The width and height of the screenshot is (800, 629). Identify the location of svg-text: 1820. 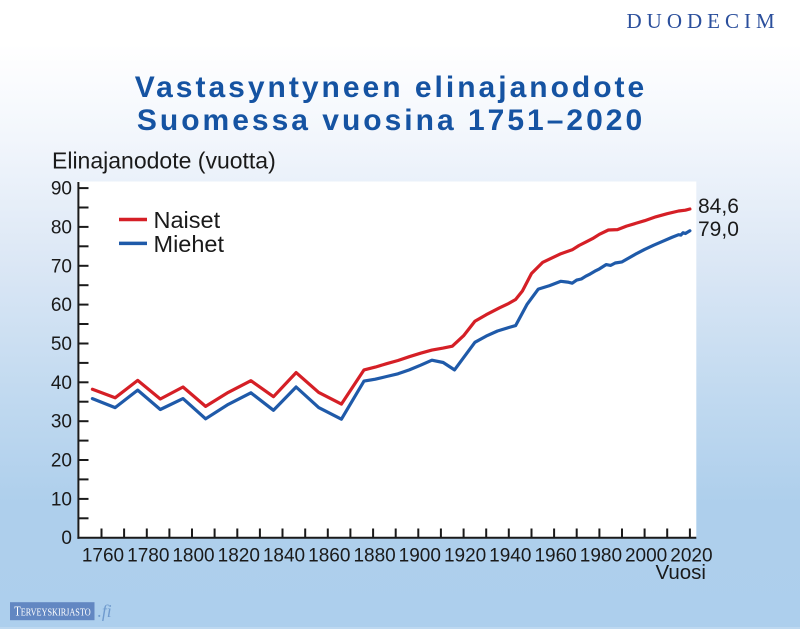
(239, 556).